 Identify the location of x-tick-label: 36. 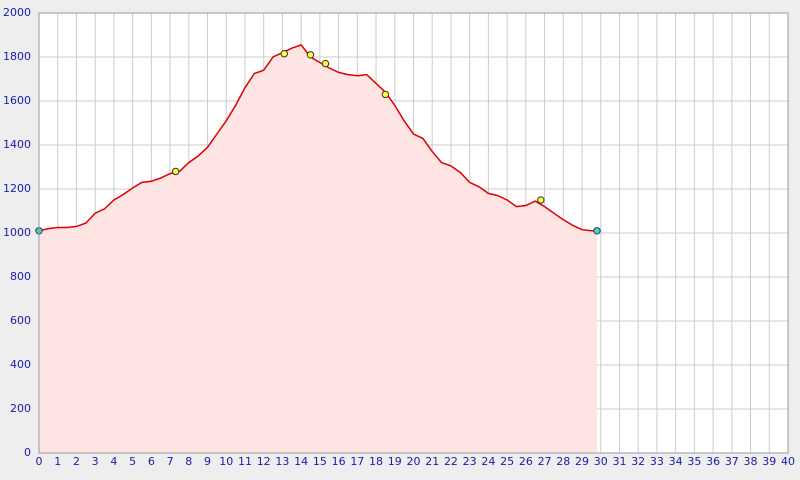
(713, 461).